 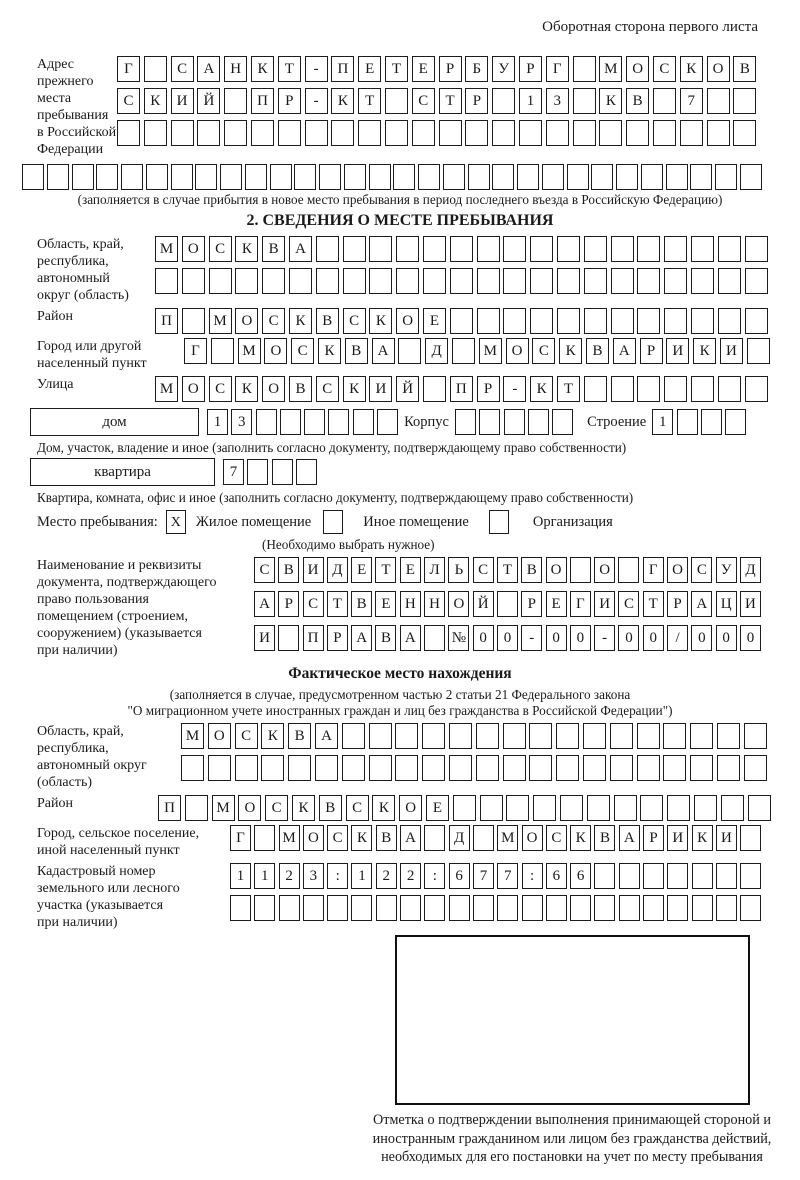 I want to click on char-cell: Й, so click(x=483, y=604).